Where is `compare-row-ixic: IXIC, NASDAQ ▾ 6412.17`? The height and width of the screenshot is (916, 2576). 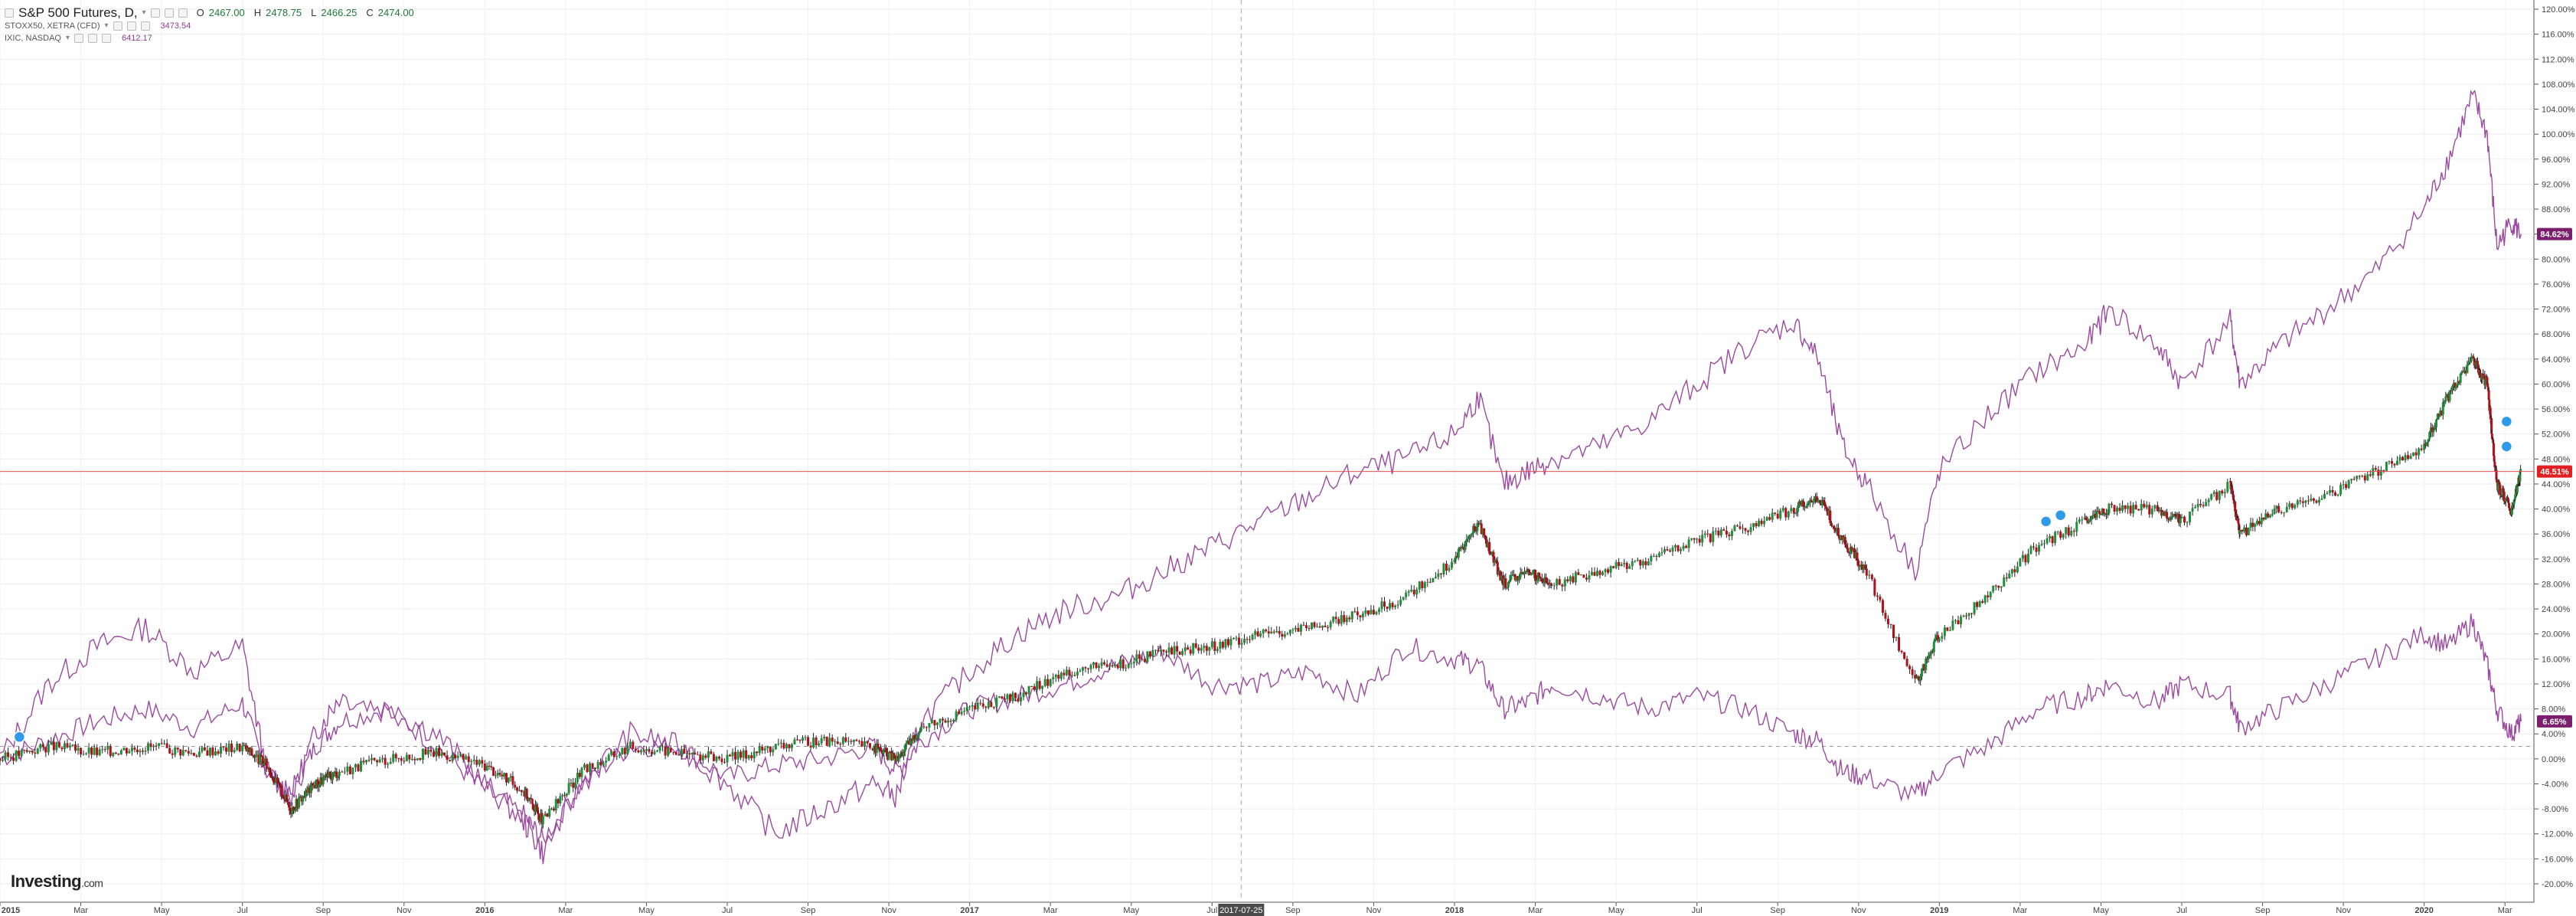 compare-row-ixic: IXIC, NASDAQ ▾ 6412.17 is located at coordinates (209, 38).